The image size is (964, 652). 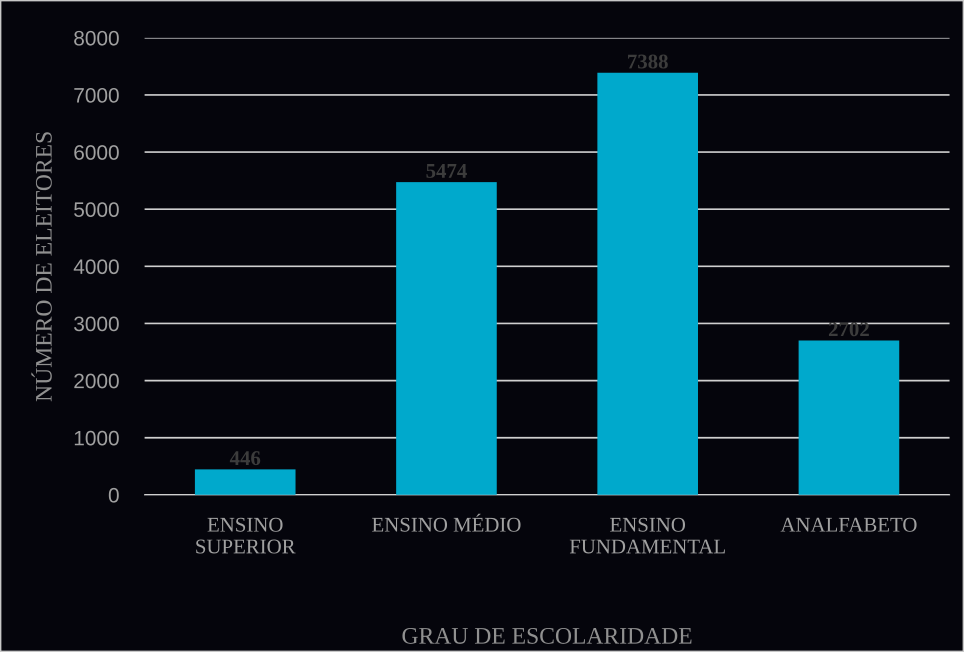 I want to click on y-tick-label: 2000, so click(x=96, y=381).